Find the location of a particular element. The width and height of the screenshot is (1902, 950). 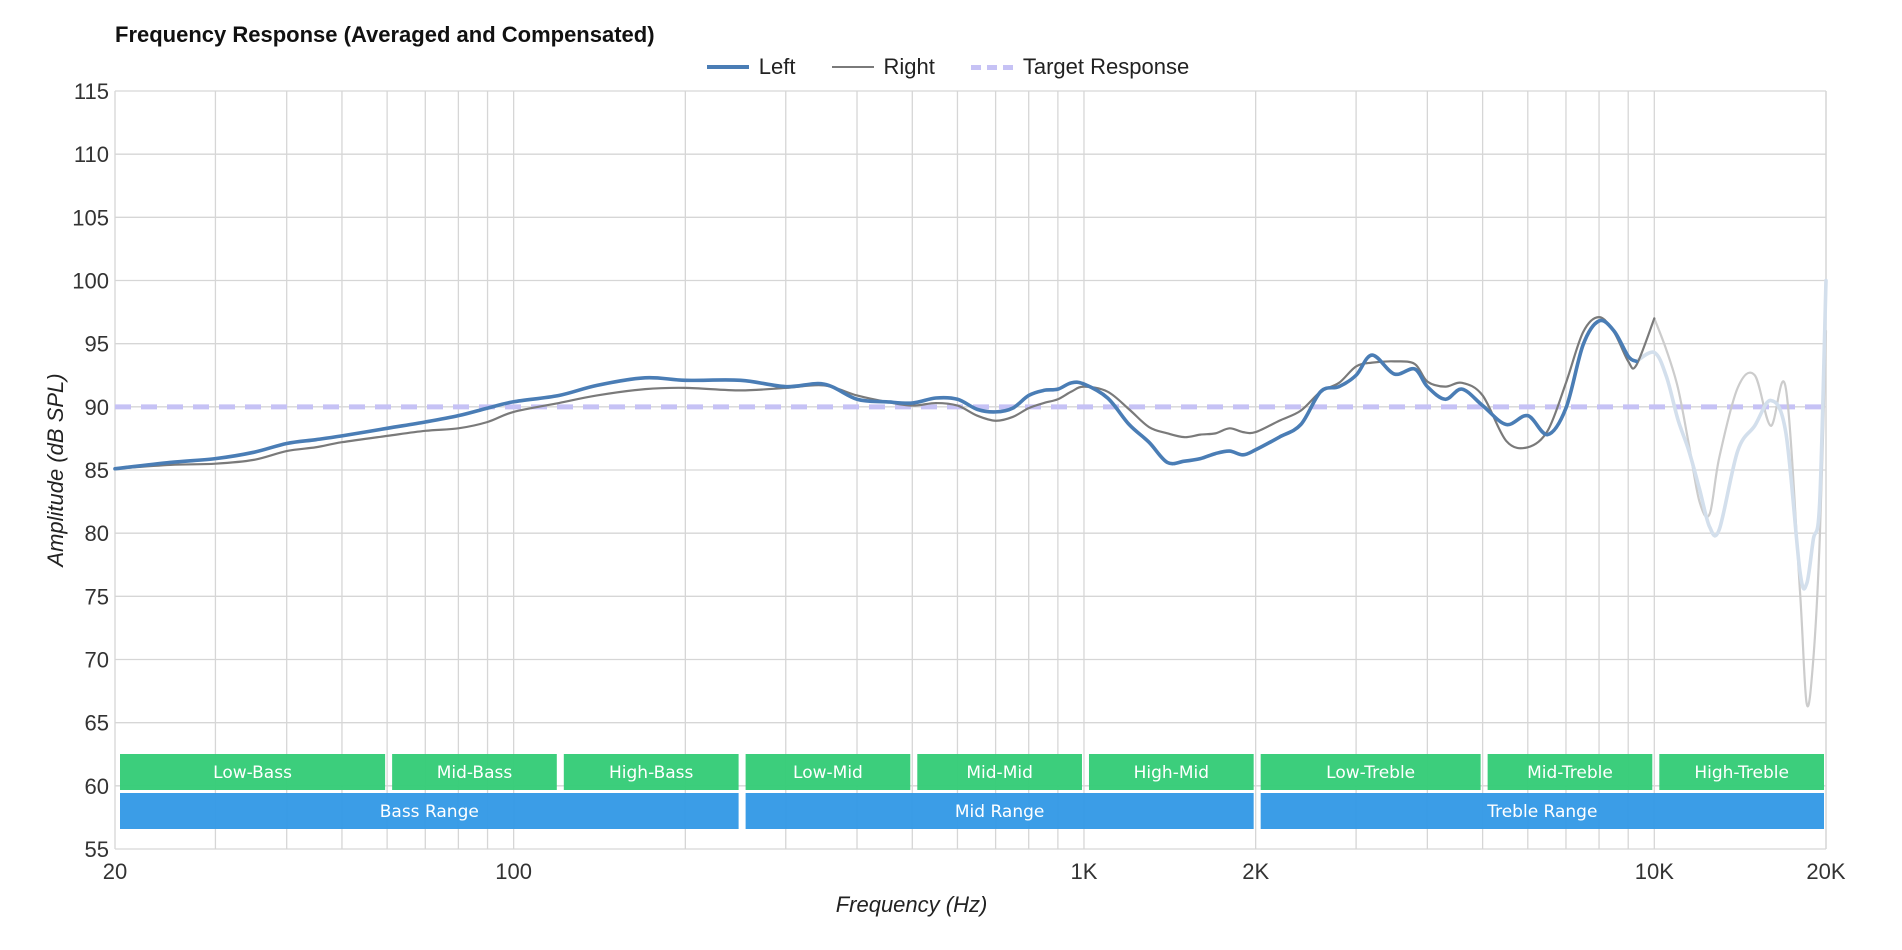

y-tick-label: 80 is located at coordinates (97, 533).